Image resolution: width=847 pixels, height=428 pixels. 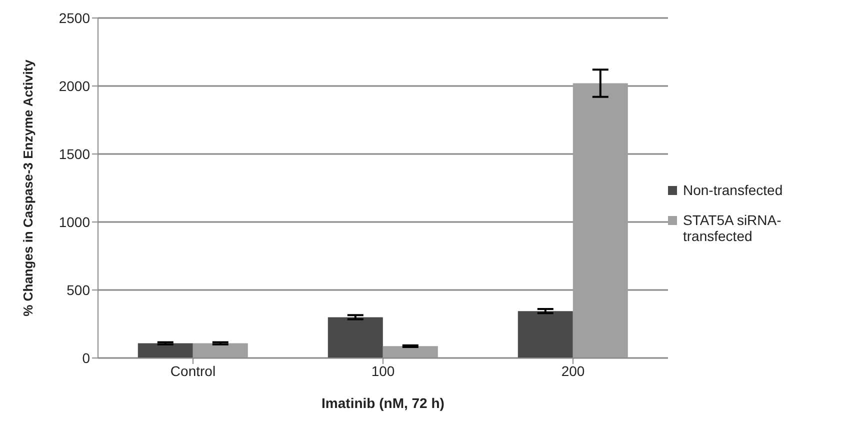 What do you see at coordinates (193, 370) in the screenshot?
I see `x-tick-label: Control` at bounding box center [193, 370].